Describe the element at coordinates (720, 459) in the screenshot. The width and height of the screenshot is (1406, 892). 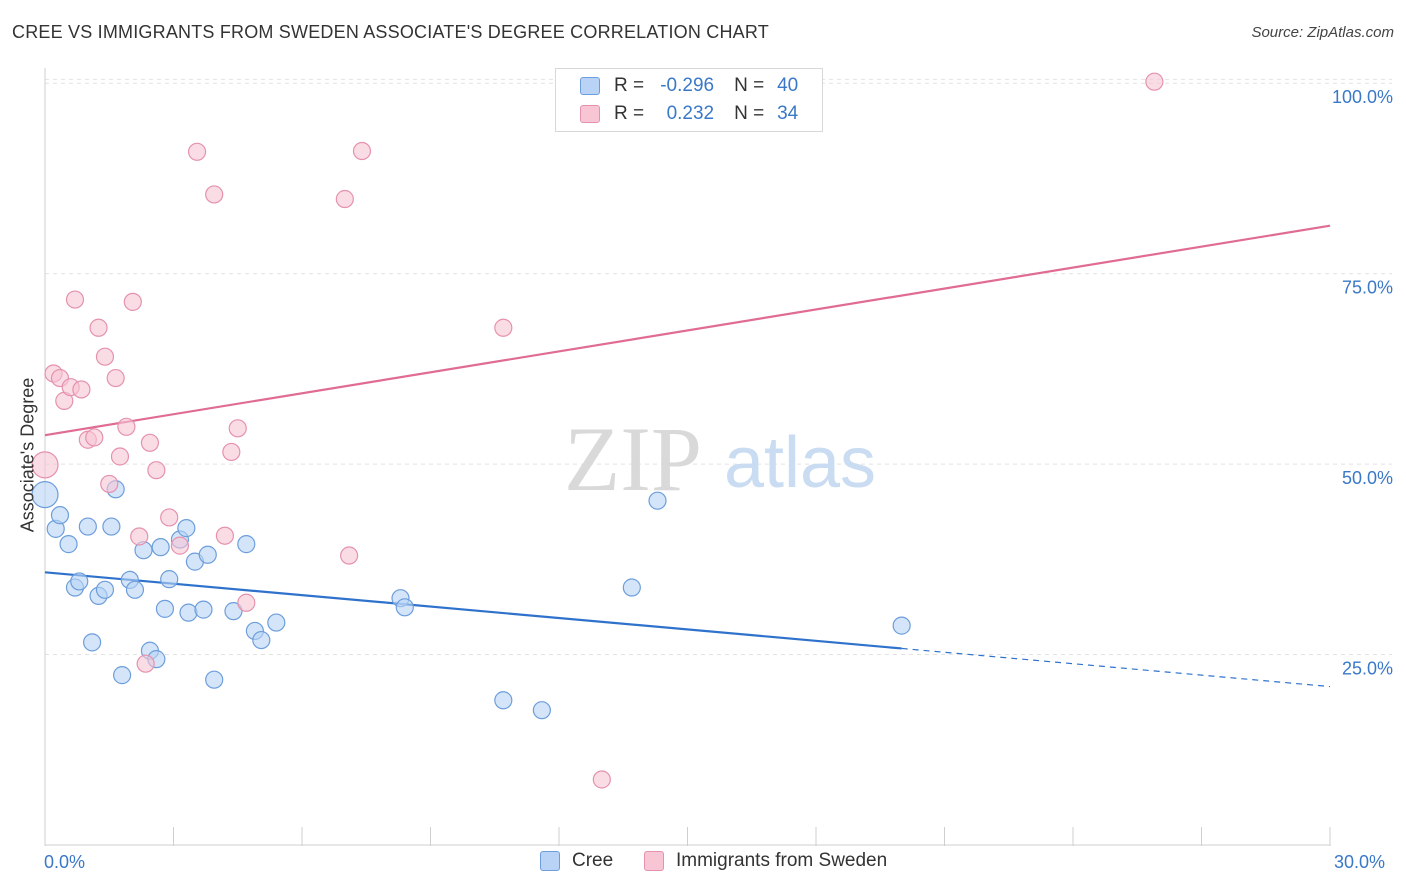
I see `watermark: ZIP atlas` at that location.